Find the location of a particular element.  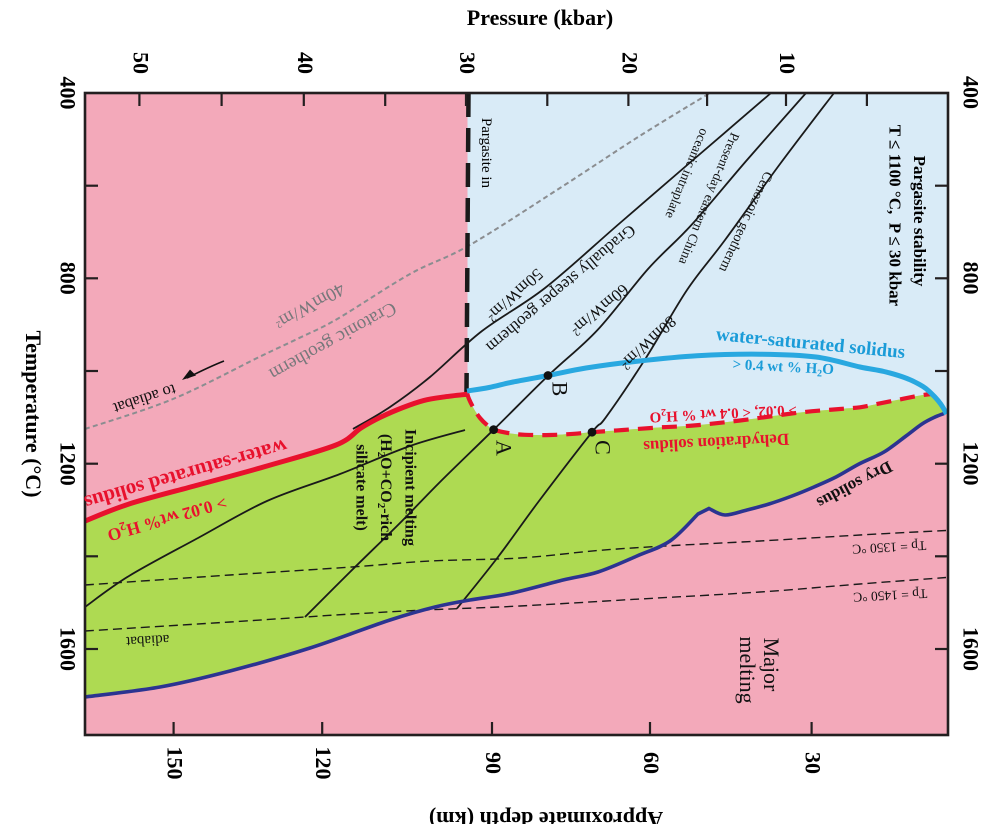

svg-text: melting is located at coordinates (747, 669).